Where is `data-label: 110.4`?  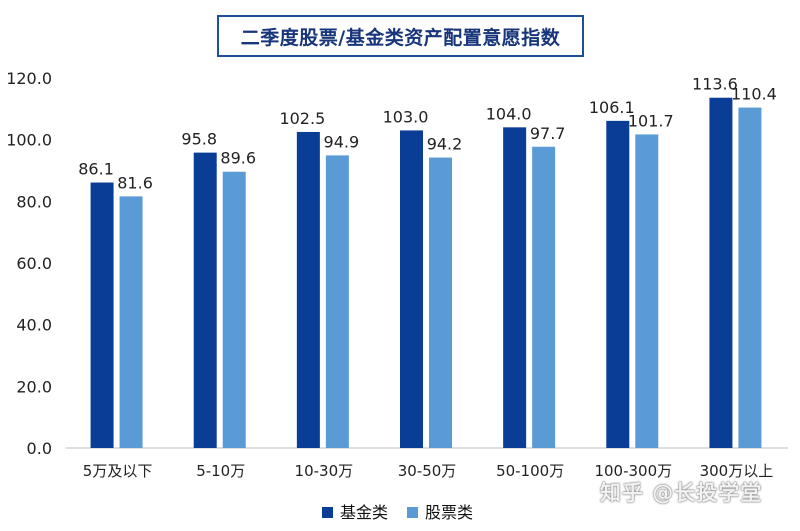
data-label: 110.4 is located at coordinates (754, 94).